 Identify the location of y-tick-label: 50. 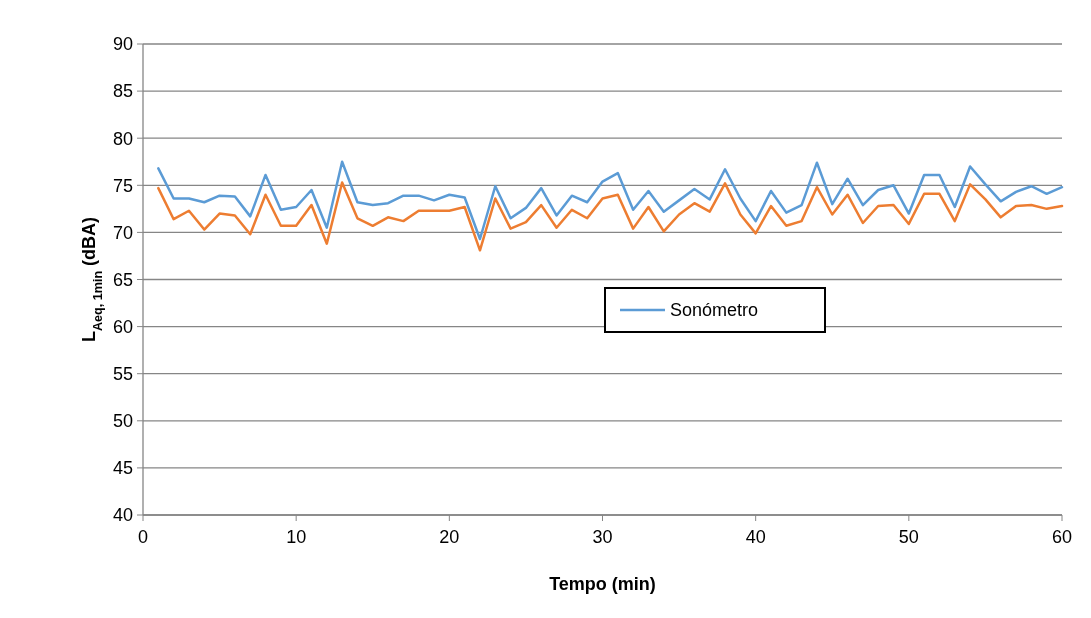
(122, 421).